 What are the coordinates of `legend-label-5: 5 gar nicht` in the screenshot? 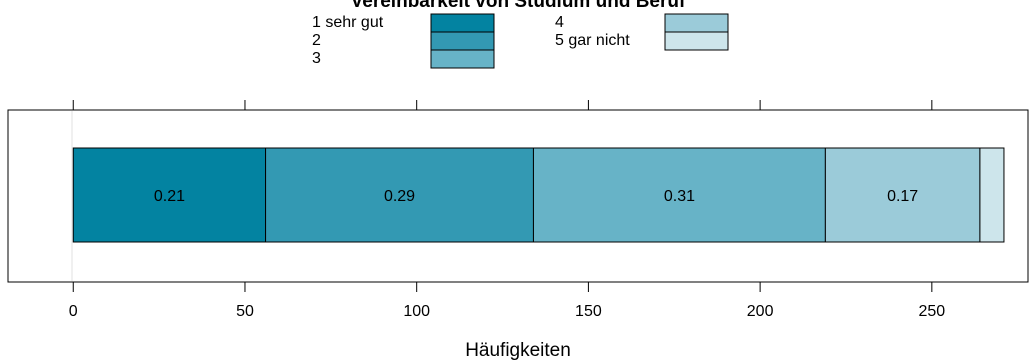 It's located at (592, 40).